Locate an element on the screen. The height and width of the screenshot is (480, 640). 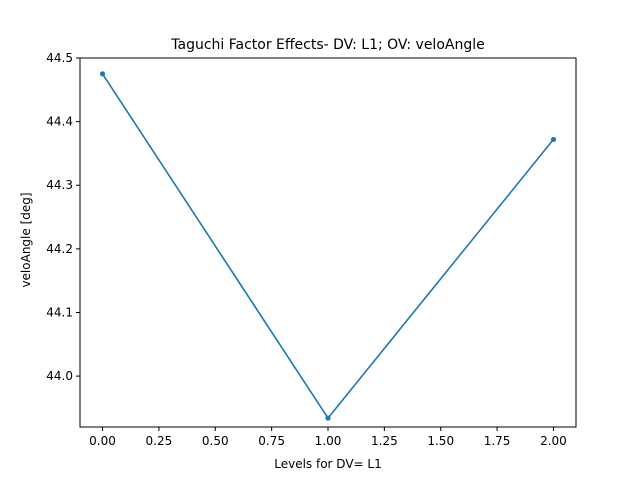
y-tick-label: 44.1 is located at coordinates (59, 312).